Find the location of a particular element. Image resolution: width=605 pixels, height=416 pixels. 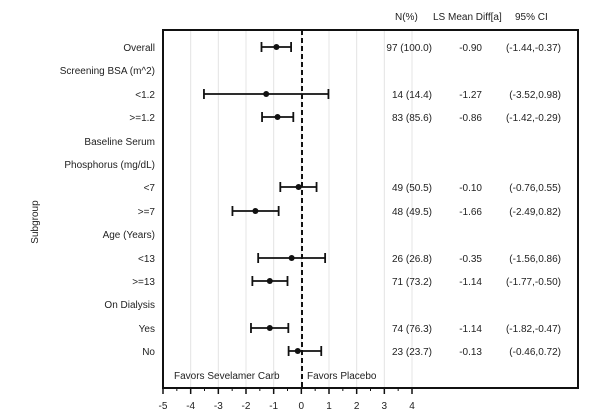

ci-value: (-0.46,0.72) is located at coordinates (535, 352).